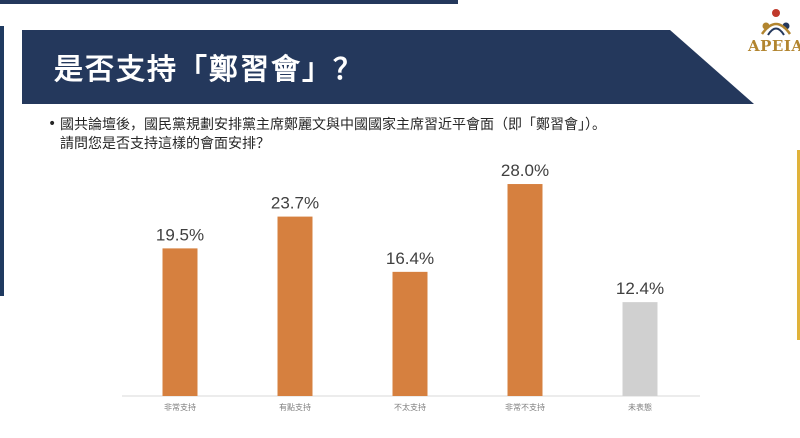  What do you see at coordinates (333, 125) in the screenshot?
I see `question-line-1: 國共論壇後，國民黨規劃安排黨主席鄭麗文與中國國家主席習近平會面（即「鄭習會」）。` at bounding box center [333, 125].